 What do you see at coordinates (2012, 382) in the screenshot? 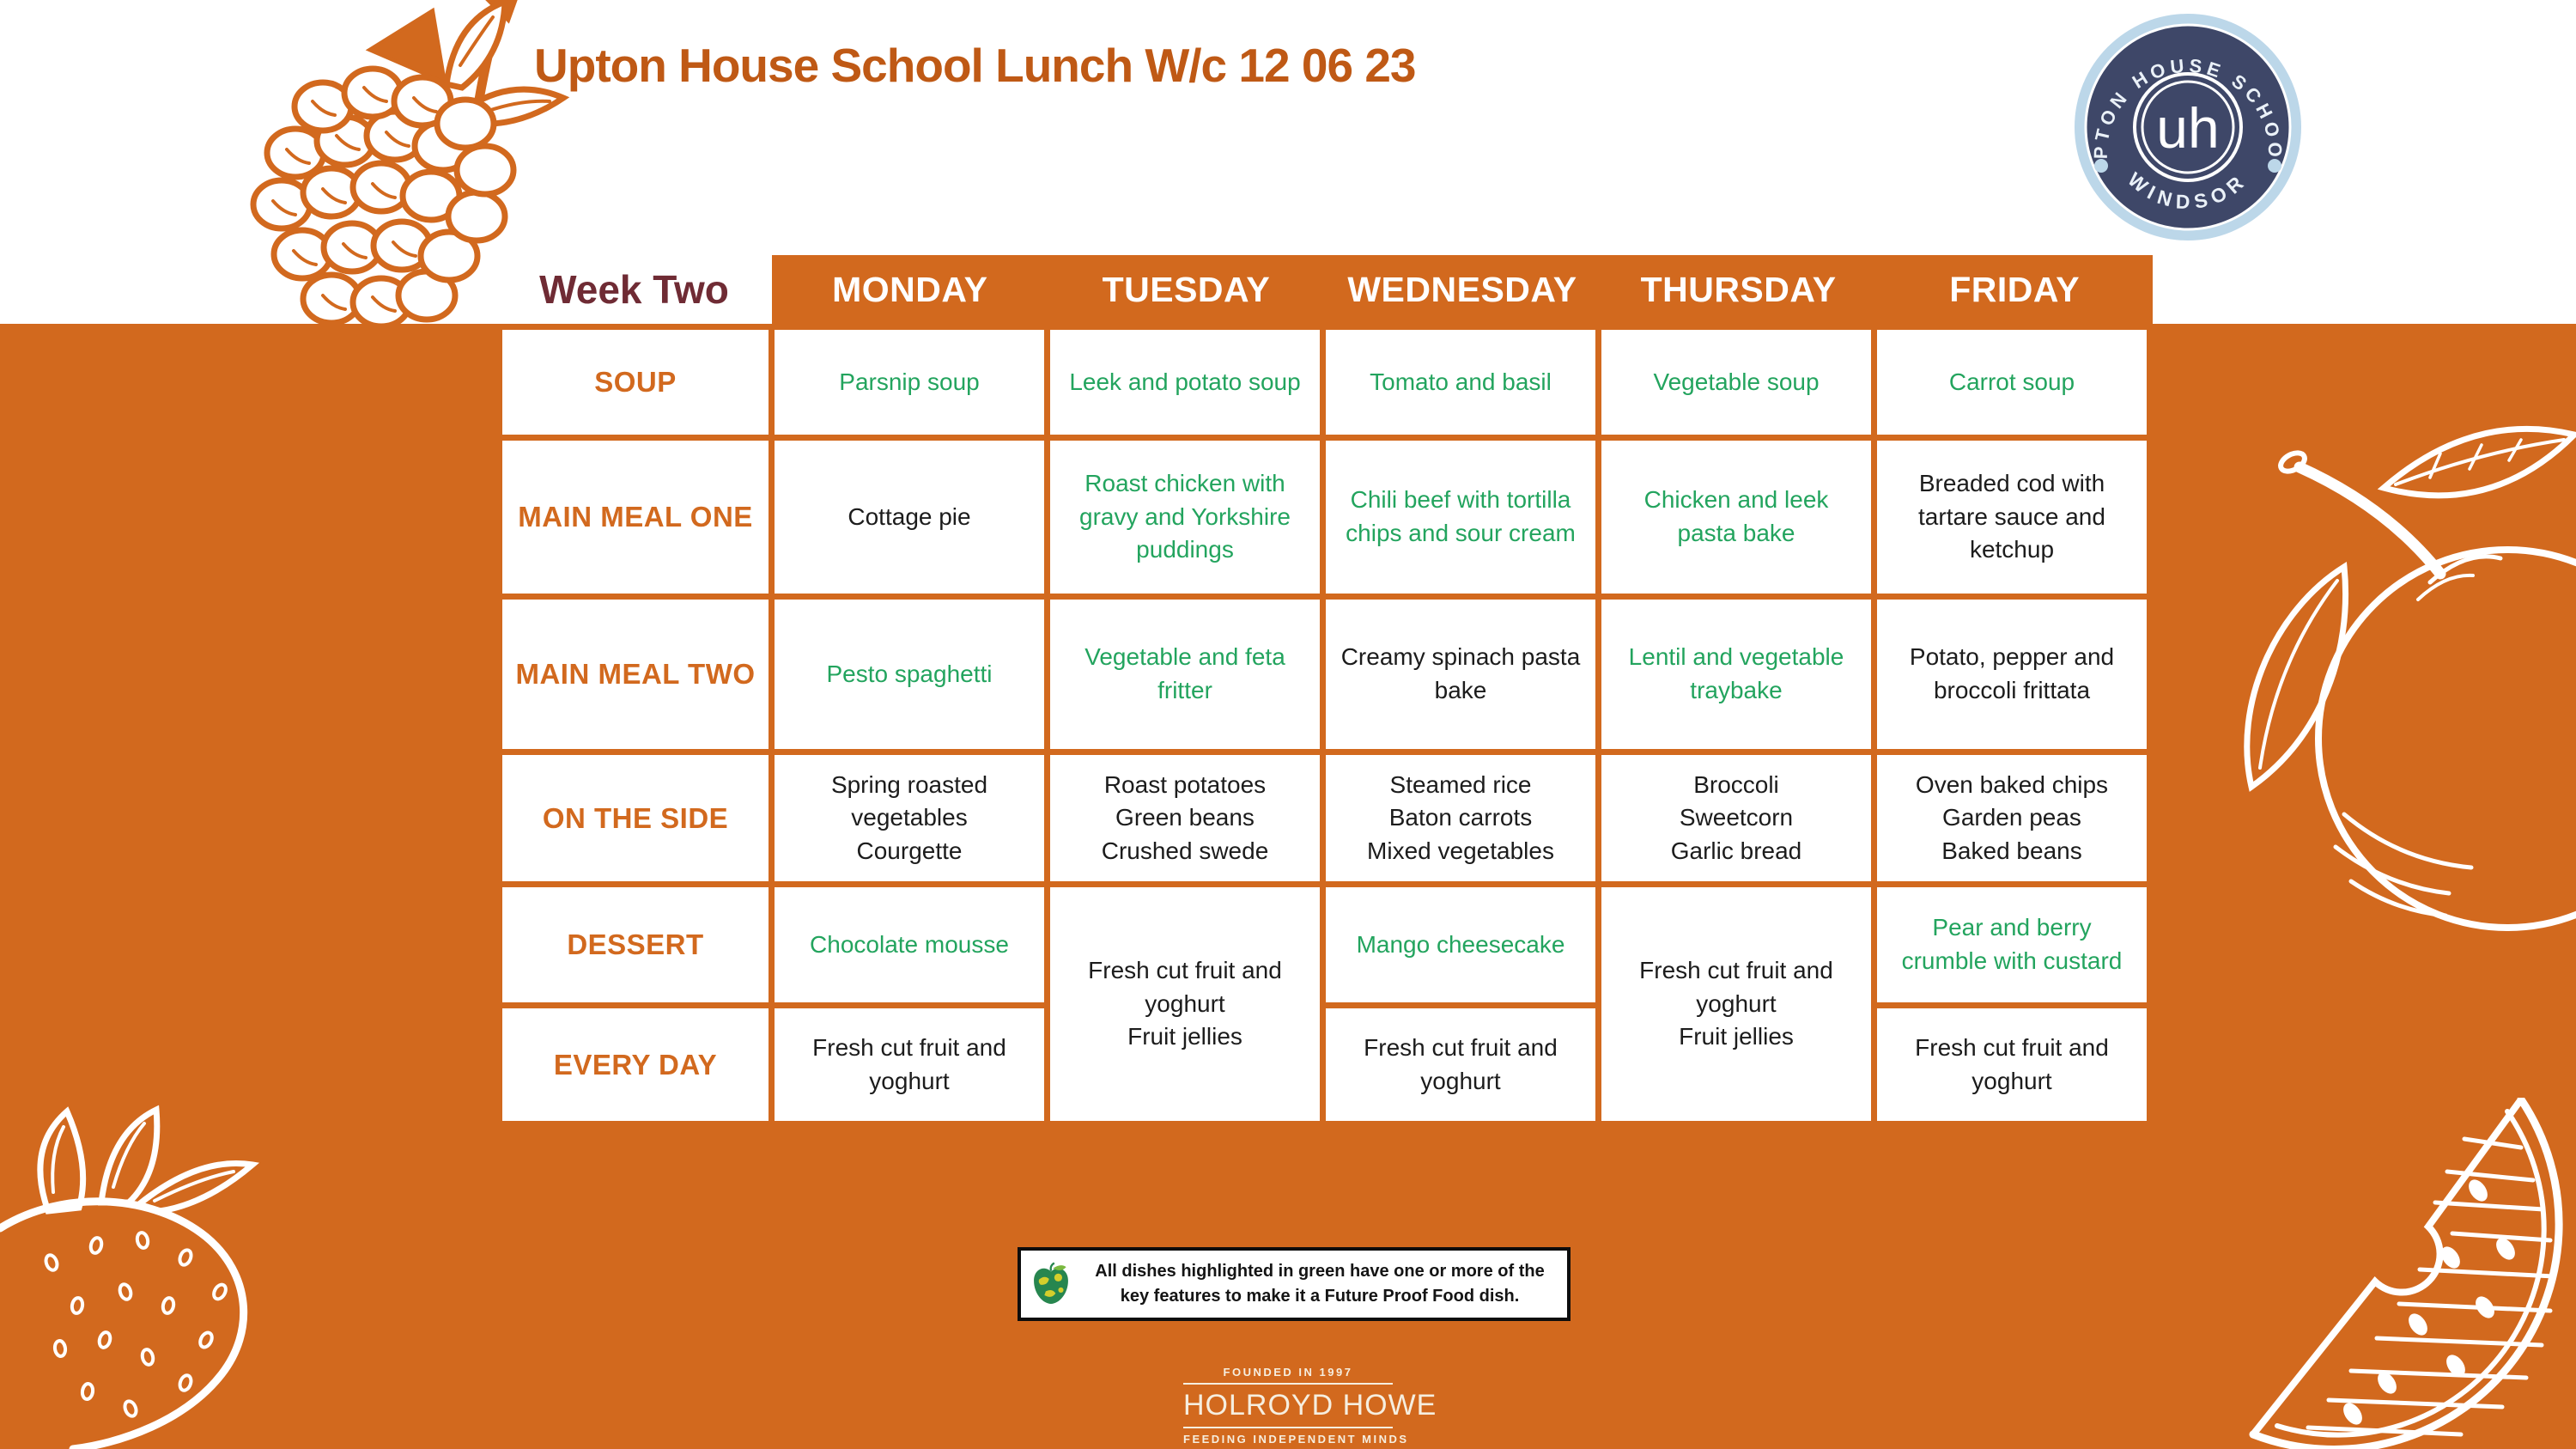
I see `cell-soup-friday: Carrot soup` at bounding box center [2012, 382].